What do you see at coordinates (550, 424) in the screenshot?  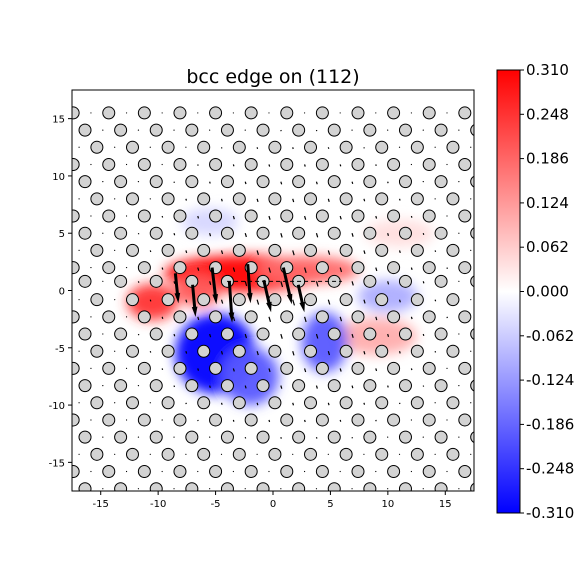 I see `colorbar-tick-label: -0.186` at bounding box center [550, 424].